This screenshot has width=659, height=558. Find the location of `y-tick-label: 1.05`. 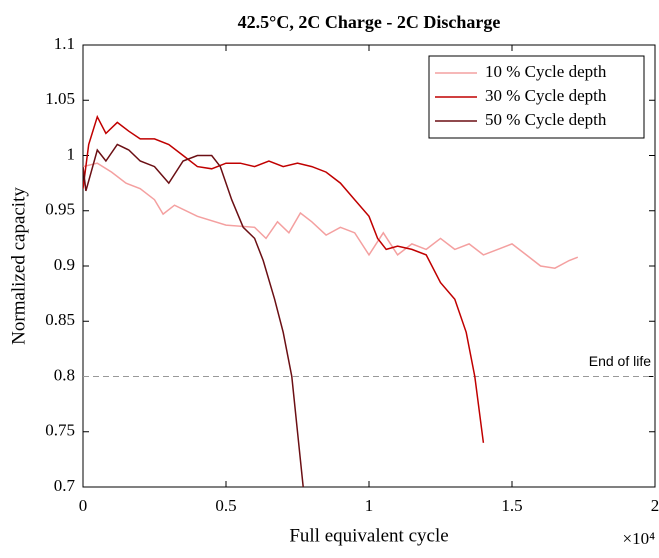

y-tick-label: 1.05 is located at coordinates (60, 98).